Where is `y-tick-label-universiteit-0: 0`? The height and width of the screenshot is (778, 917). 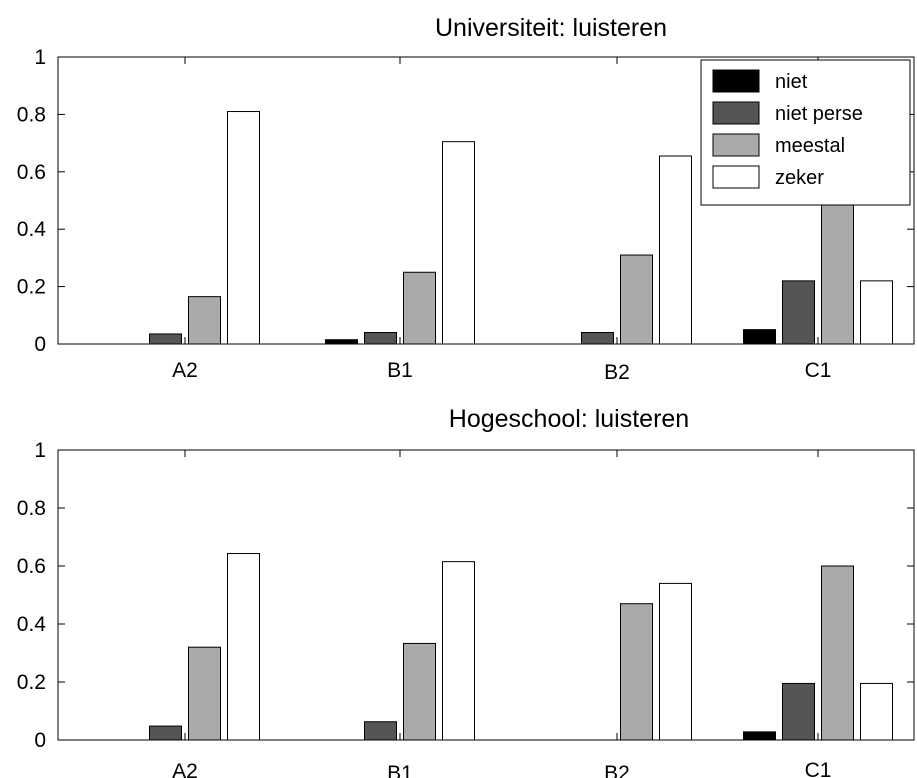
y-tick-label-universiteit-0: 0 is located at coordinates (40, 344).